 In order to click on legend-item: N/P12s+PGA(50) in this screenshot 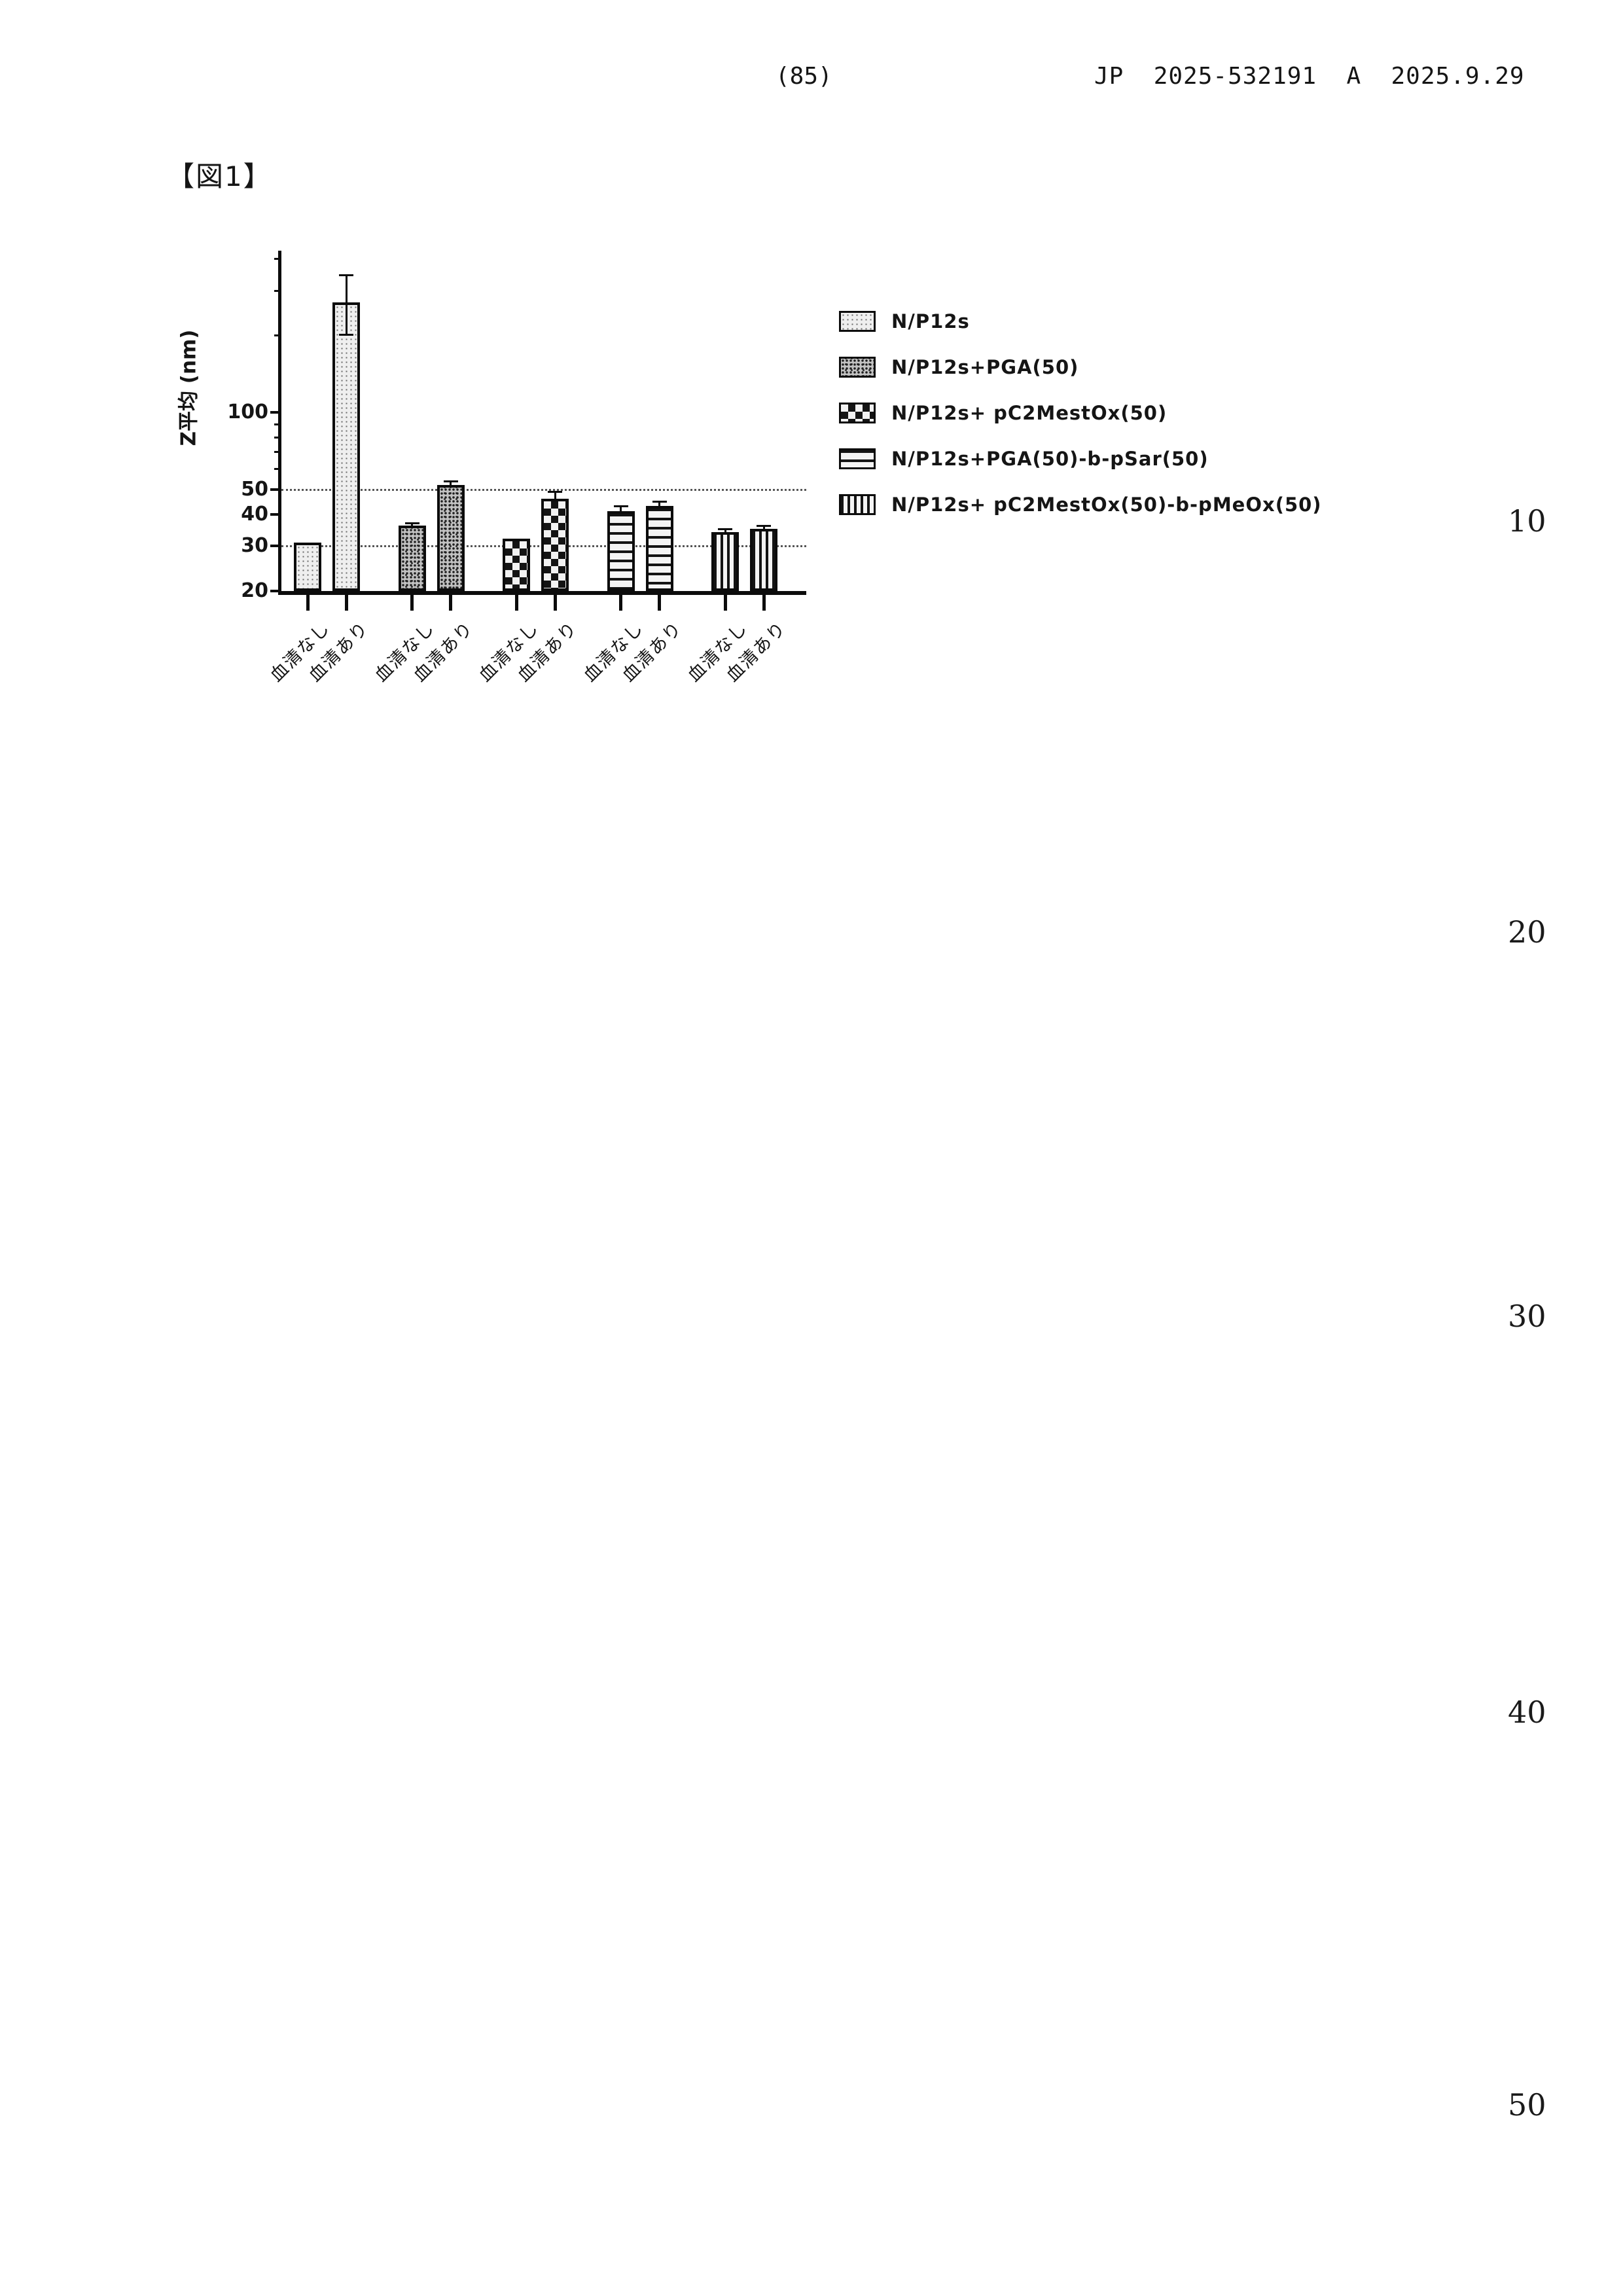, I will do `click(1080, 367)`.